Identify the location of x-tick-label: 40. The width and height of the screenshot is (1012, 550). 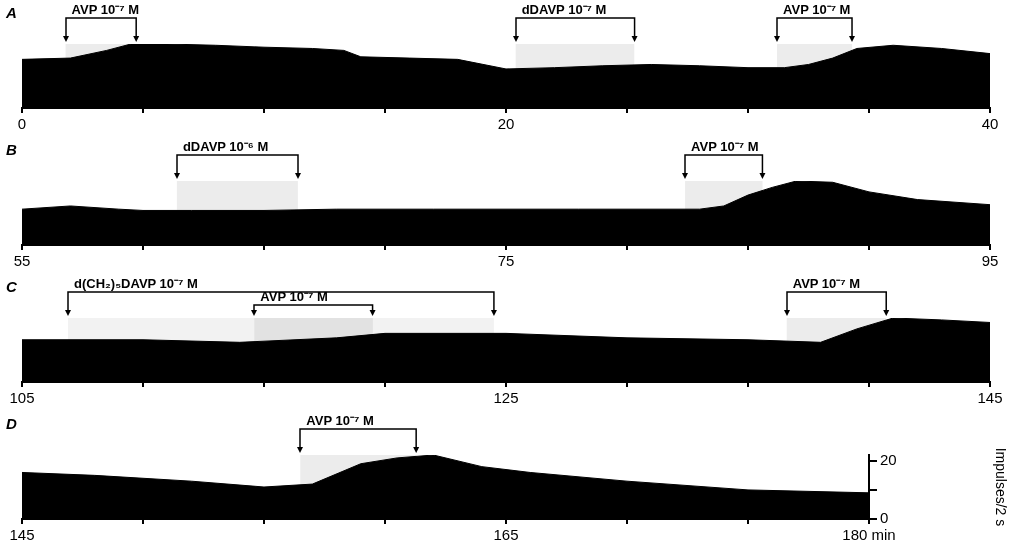
(990, 124).